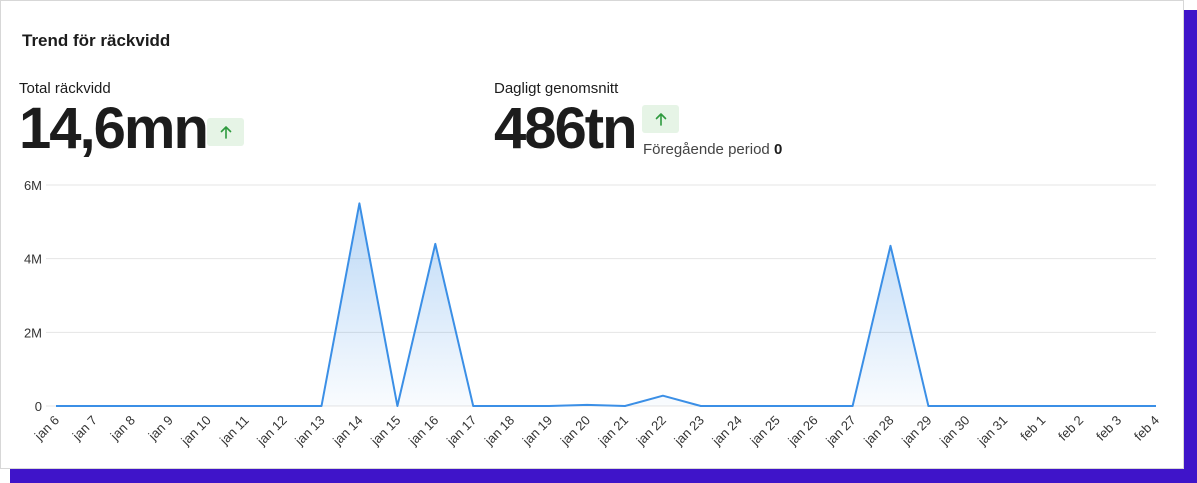 The image size is (1197, 483). I want to click on daily-average-trend-badge, so click(660, 119).